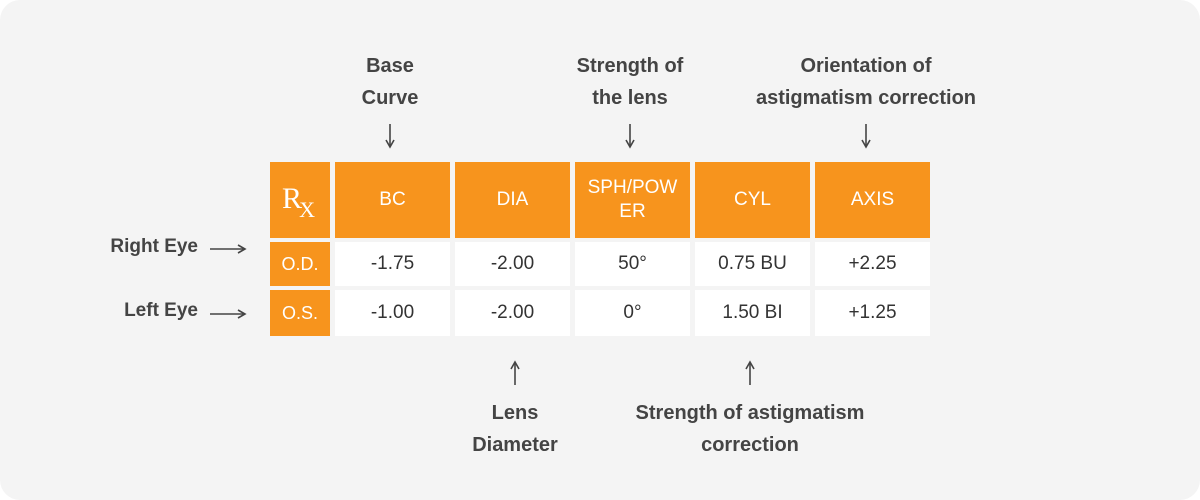 This screenshot has height=500, width=1200. What do you see at coordinates (292, 198) in the screenshot?
I see `rx-r: R` at bounding box center [292, 198].